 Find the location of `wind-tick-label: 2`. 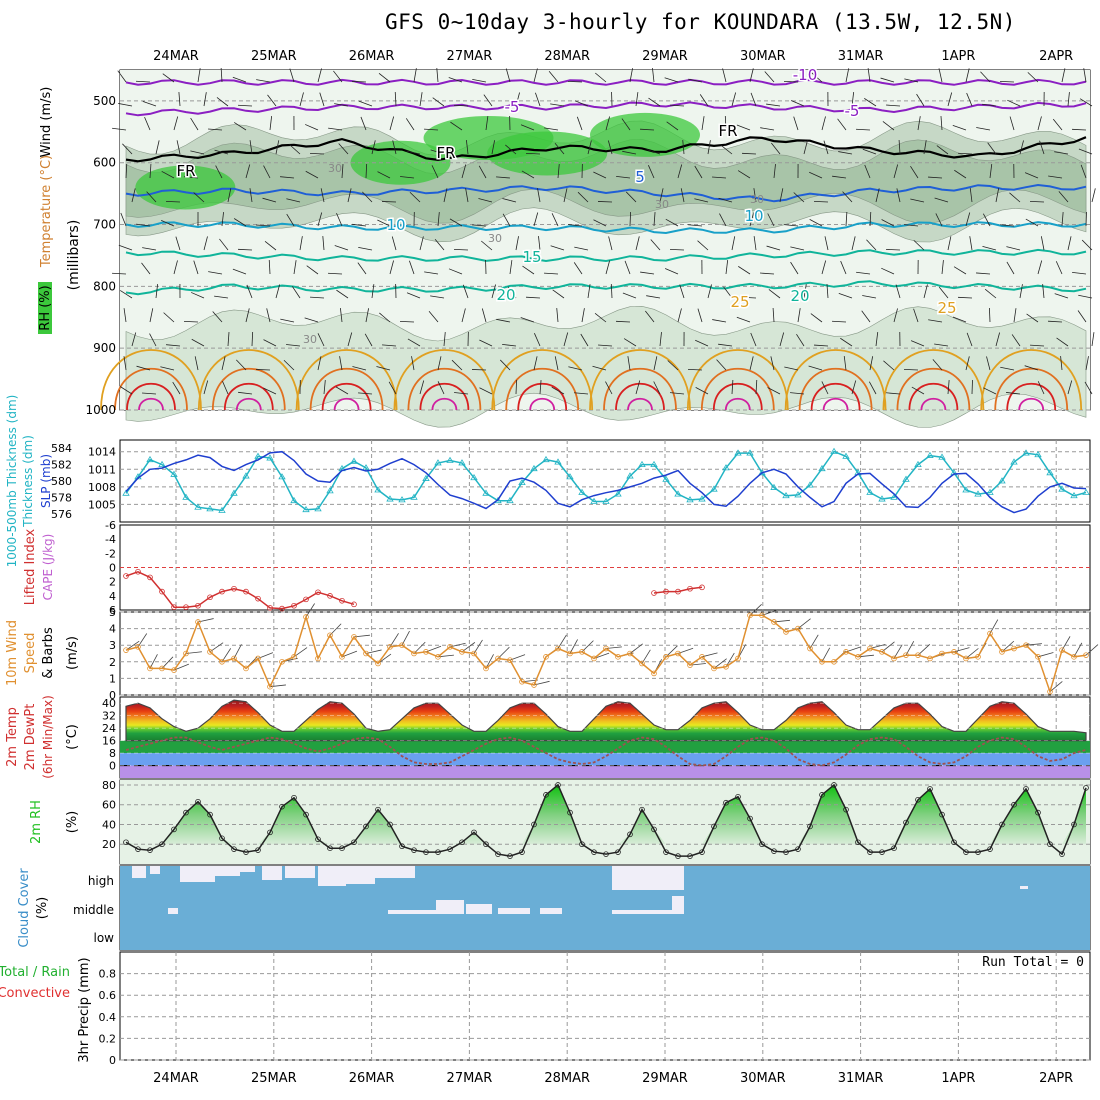

wind-tick-label: 2 is located at coordinates (112, 662).